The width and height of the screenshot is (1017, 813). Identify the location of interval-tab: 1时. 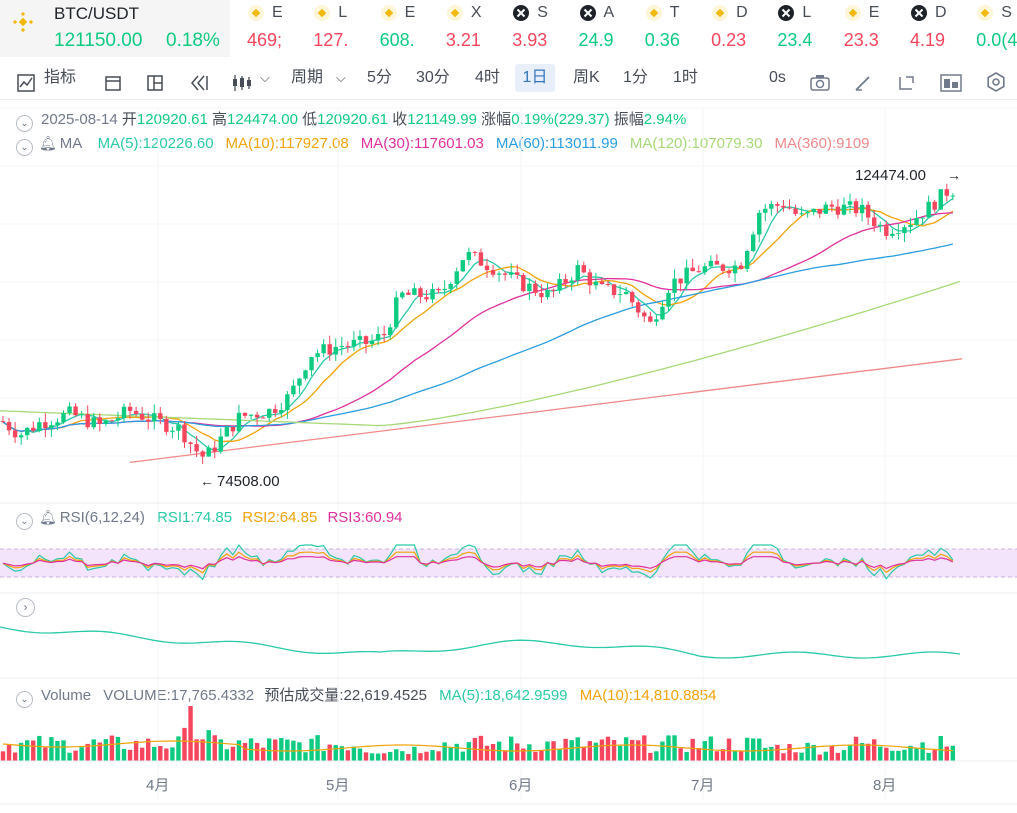
(685, 77).